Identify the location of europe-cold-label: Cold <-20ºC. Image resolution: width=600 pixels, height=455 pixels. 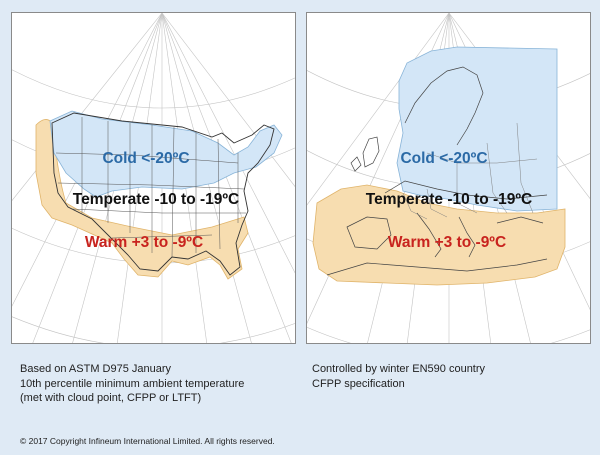
(444, 158).